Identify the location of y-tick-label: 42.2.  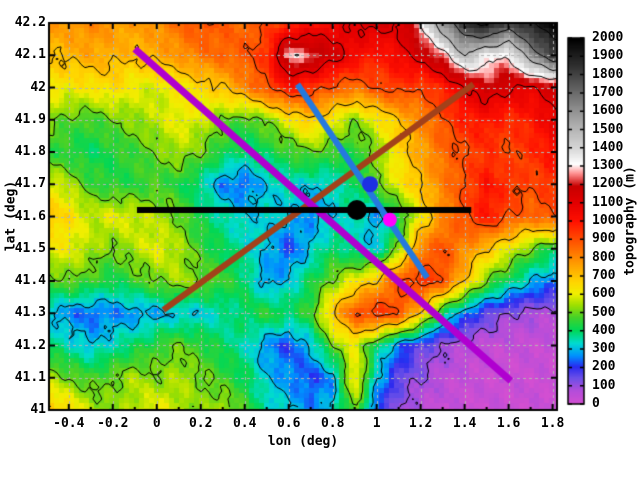
(30, 22).